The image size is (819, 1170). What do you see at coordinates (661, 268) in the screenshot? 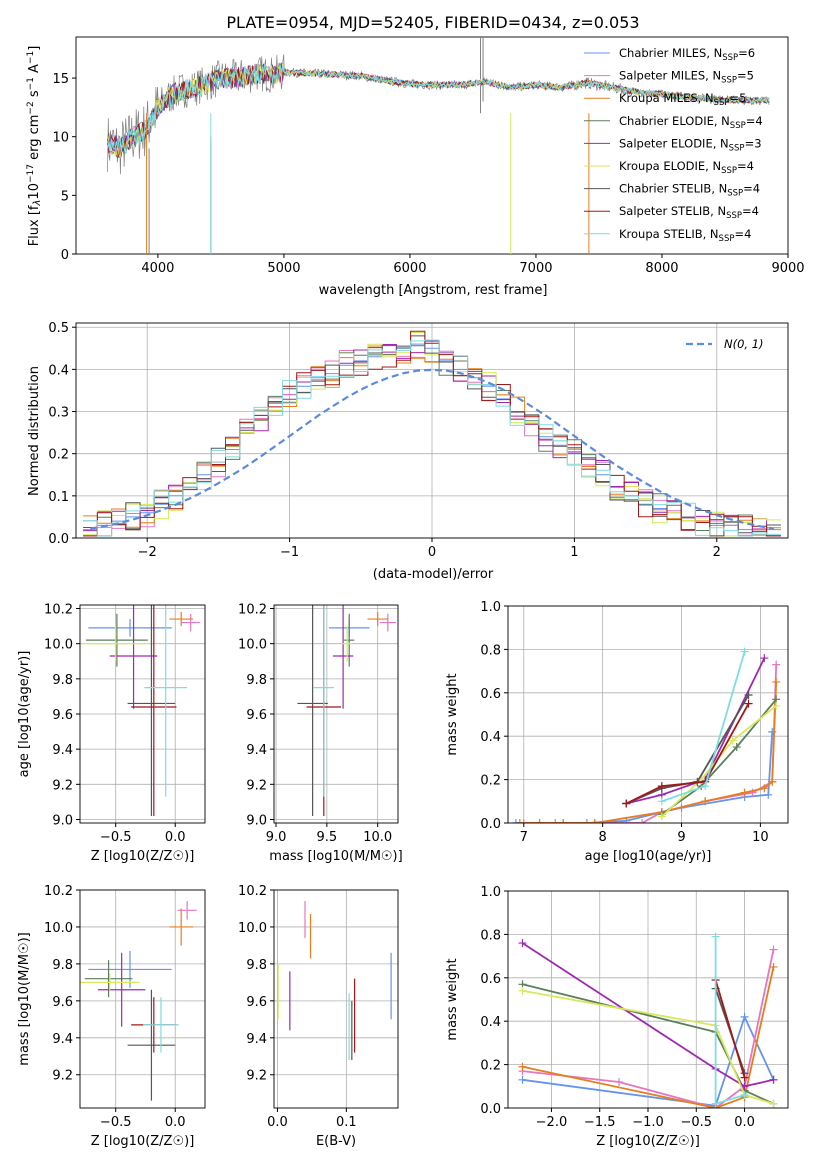
I see `tick-label: 8000` at bounding box center [661, 268].